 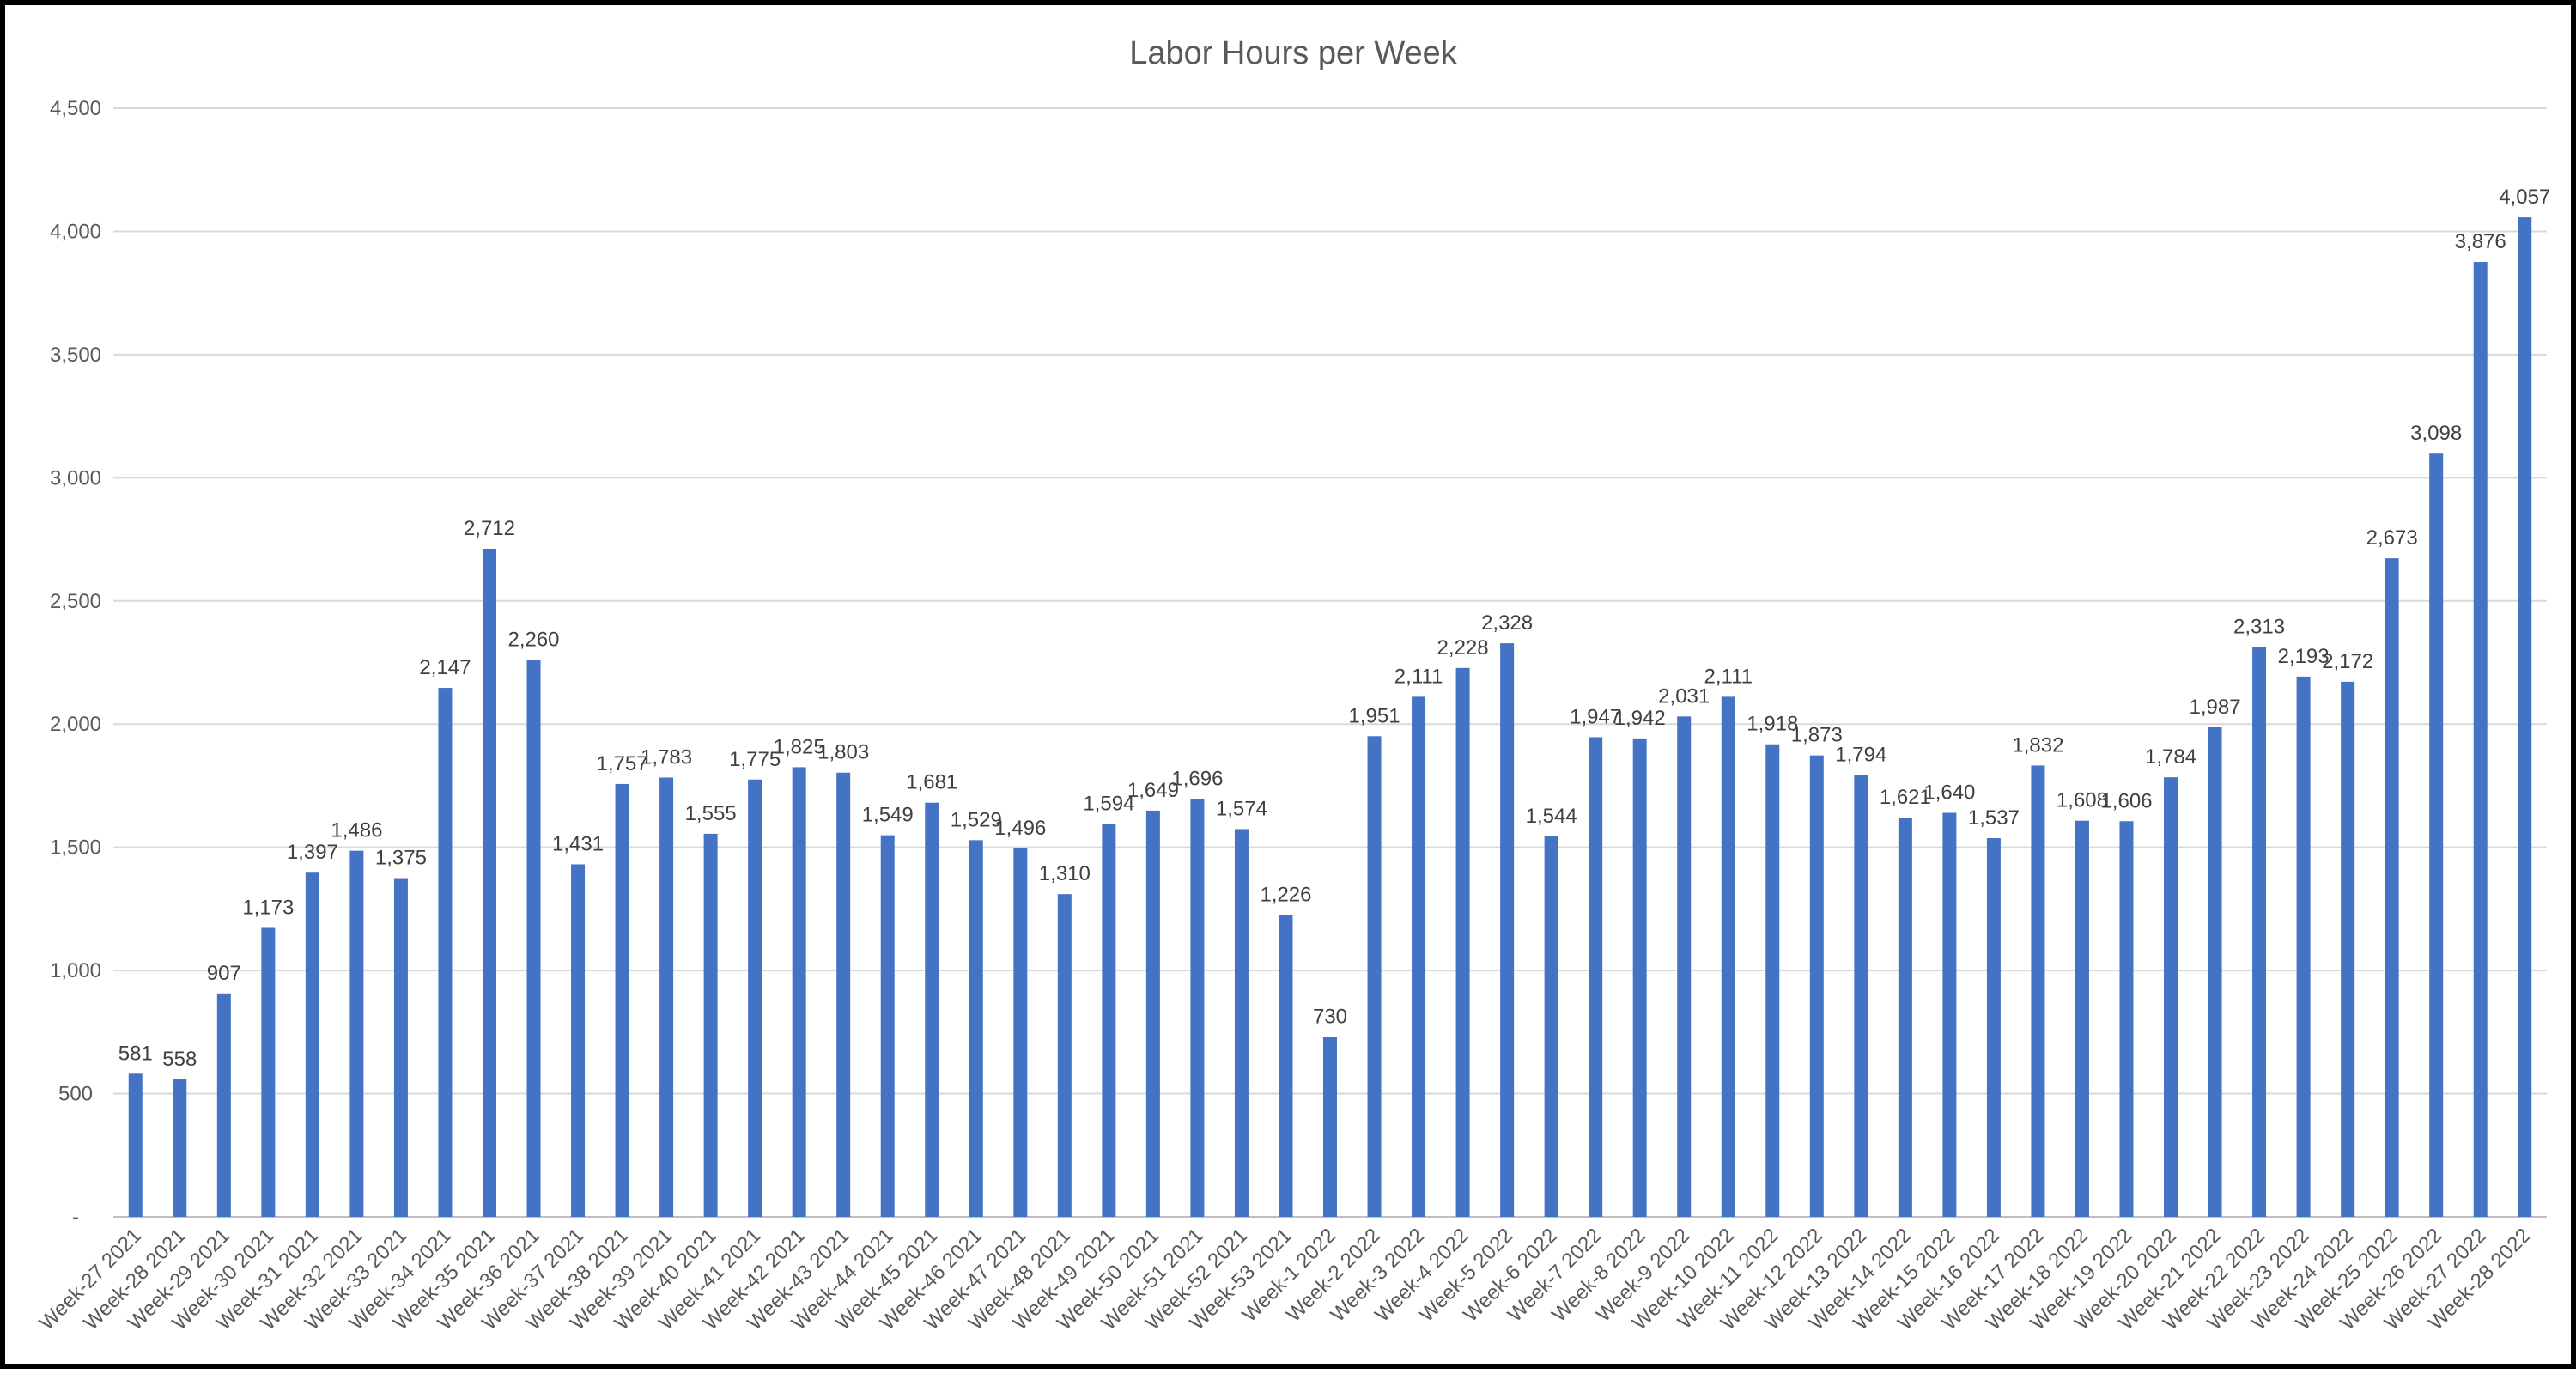 What do you see at coordinates (75, 970) in the screenshot?
I see `y-tick-label: 1,000` at bounding box center [75, 970].